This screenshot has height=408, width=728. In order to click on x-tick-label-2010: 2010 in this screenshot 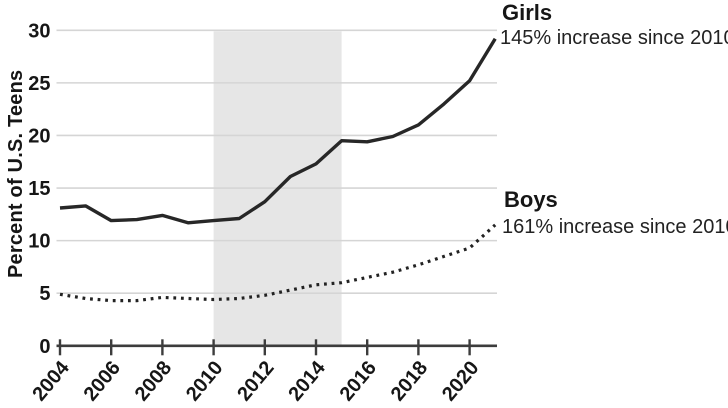, I will do `click(204, 381)`.